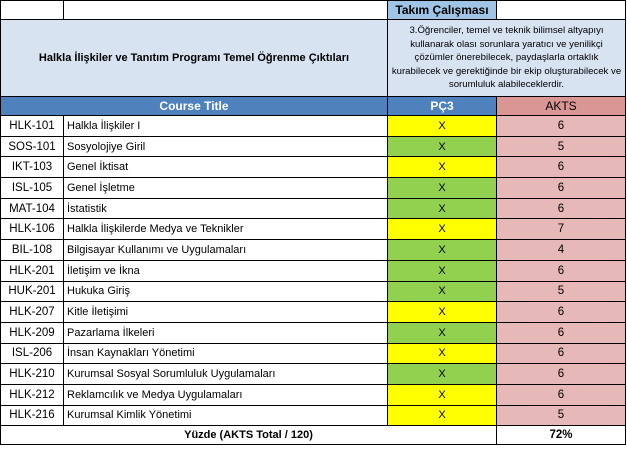 Image resolution: width=627 pixels, height=452 pixels. What do you see at coordinates (225, 208) in the screenshot?
I see `course-title-cell: İstatistik` at bounding box center [225, 208].